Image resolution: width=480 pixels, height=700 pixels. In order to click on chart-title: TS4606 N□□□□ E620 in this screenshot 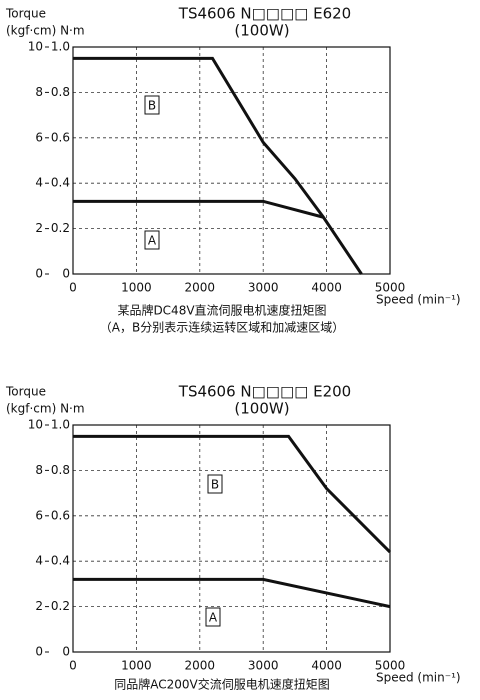, I will do `click(264, 14)`.